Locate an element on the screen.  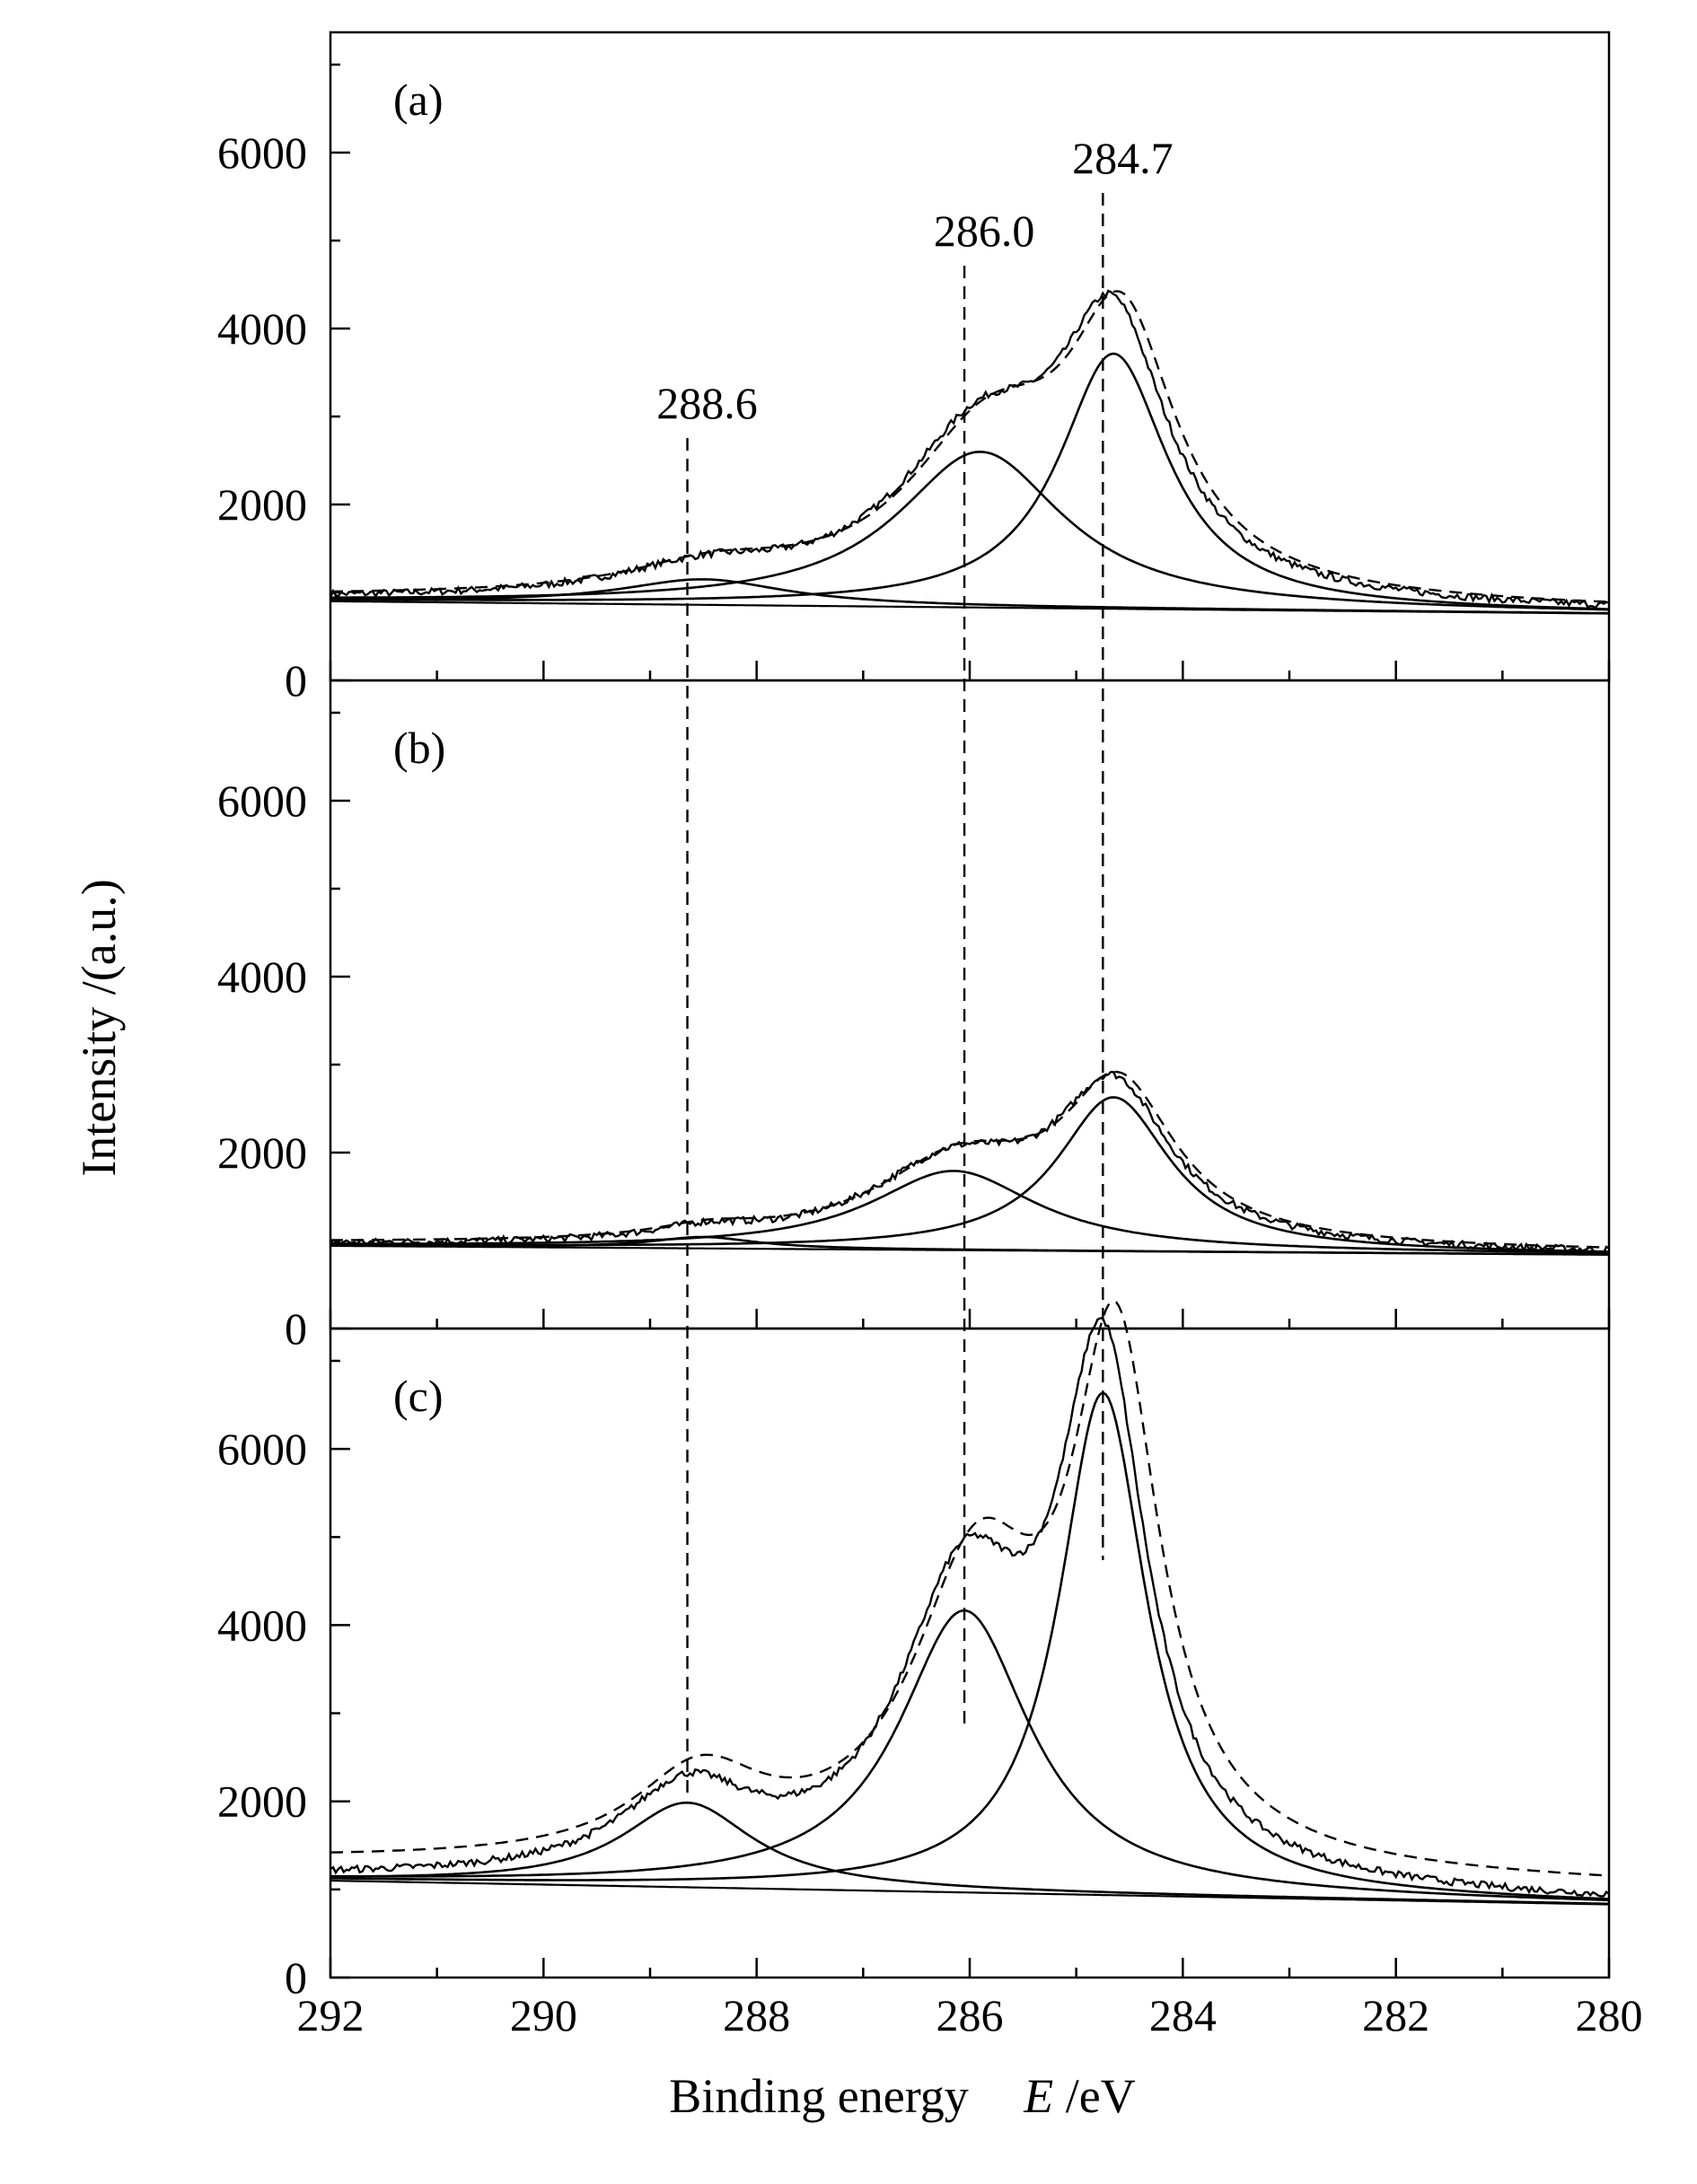
x-axis-title-unit: /eV is located at coordinates (1101, 2096).